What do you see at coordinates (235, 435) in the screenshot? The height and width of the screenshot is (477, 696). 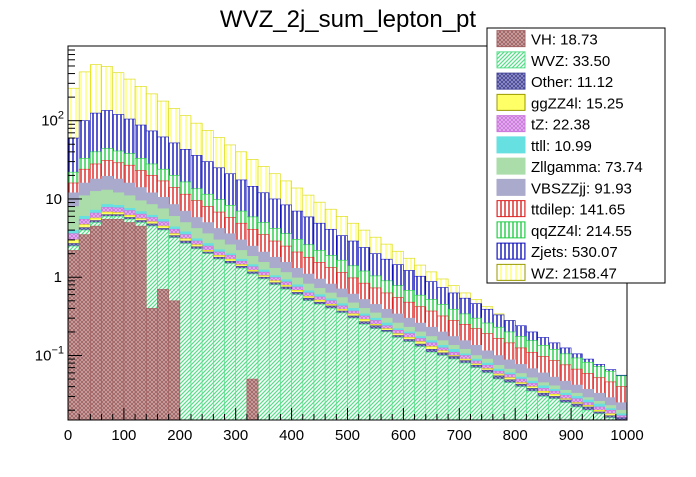 I see `x-tick-label: 300` at bounding box center [235, 435].